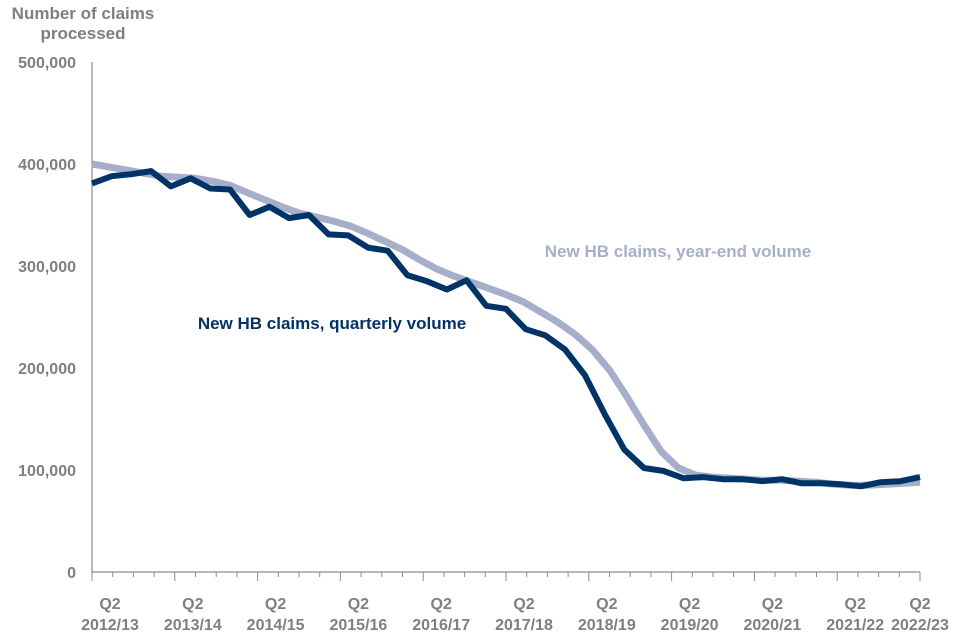  What do you see at coordinates (920, 625) in the screenshot?
I see `x-tick-year: 2022/23` at bounding box center [920, 625].